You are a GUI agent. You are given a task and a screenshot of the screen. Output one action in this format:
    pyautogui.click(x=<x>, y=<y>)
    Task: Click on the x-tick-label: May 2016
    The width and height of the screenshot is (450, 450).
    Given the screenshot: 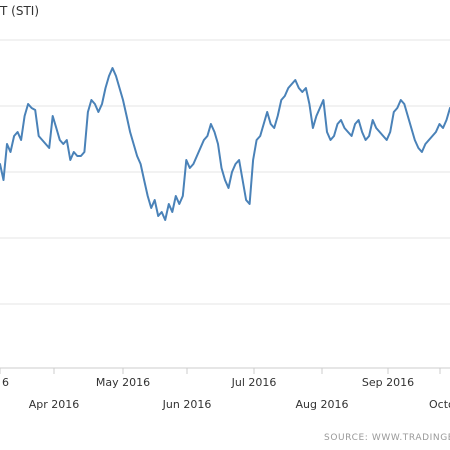 What is the action you would take?
    pyautogui.click(x=123, y=382)
    